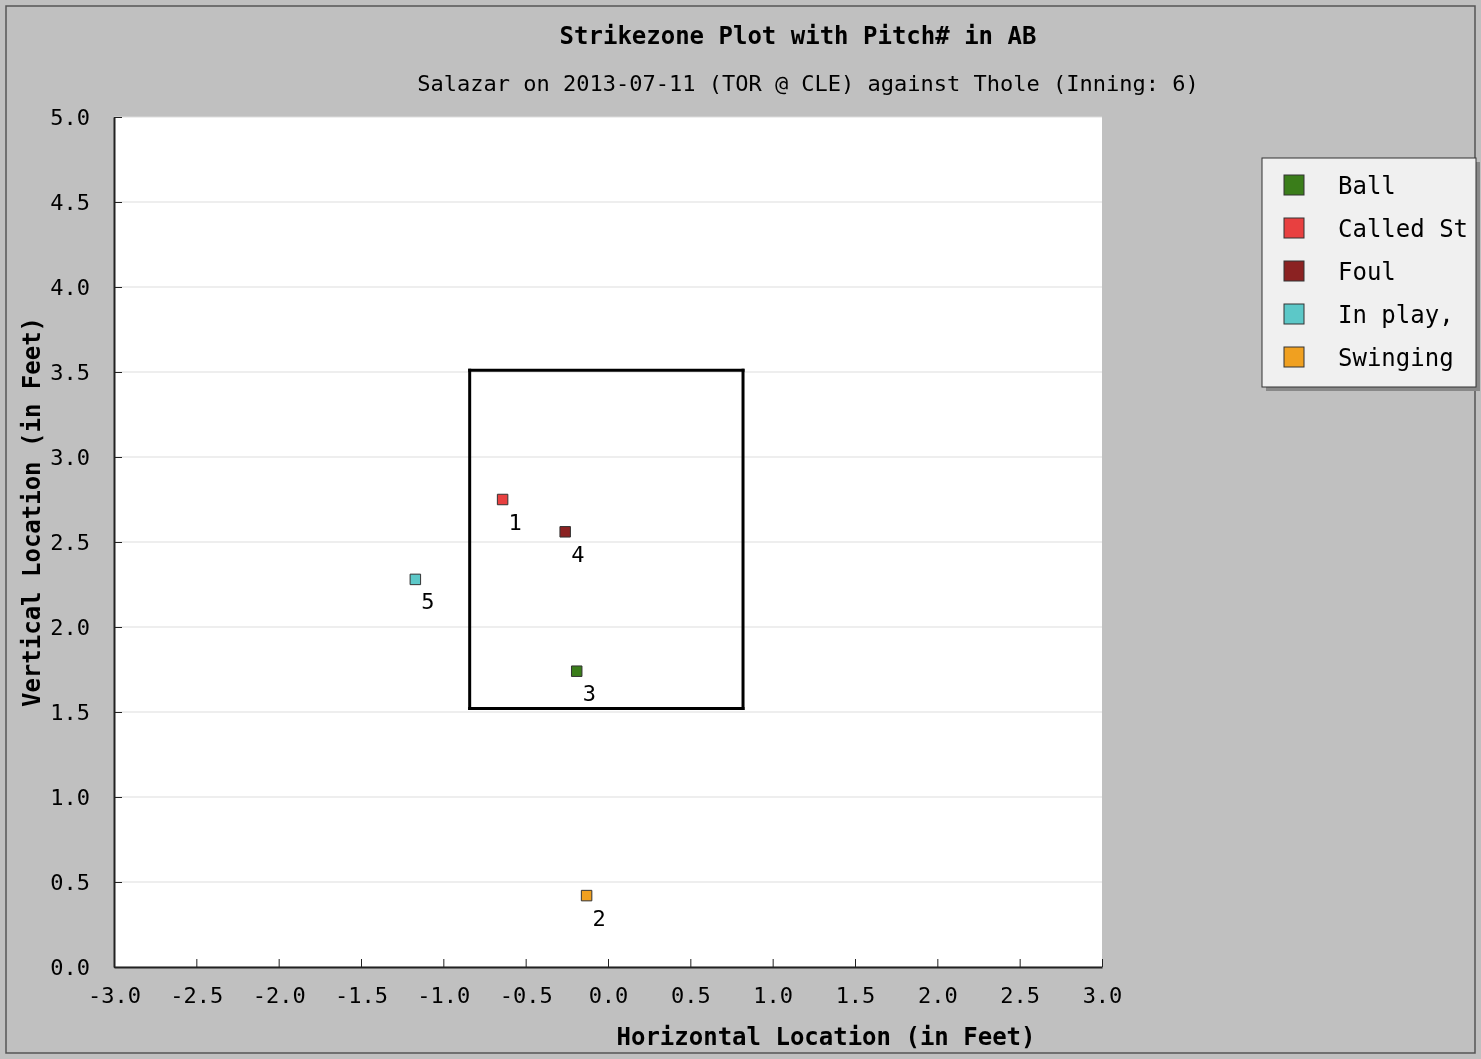 This screenshot has width=1481, height=1059. What do you see at coordinates (70, 627) in the screenshot?
I see `y-tick-label: 2.0` at bounding box center [70, 627].